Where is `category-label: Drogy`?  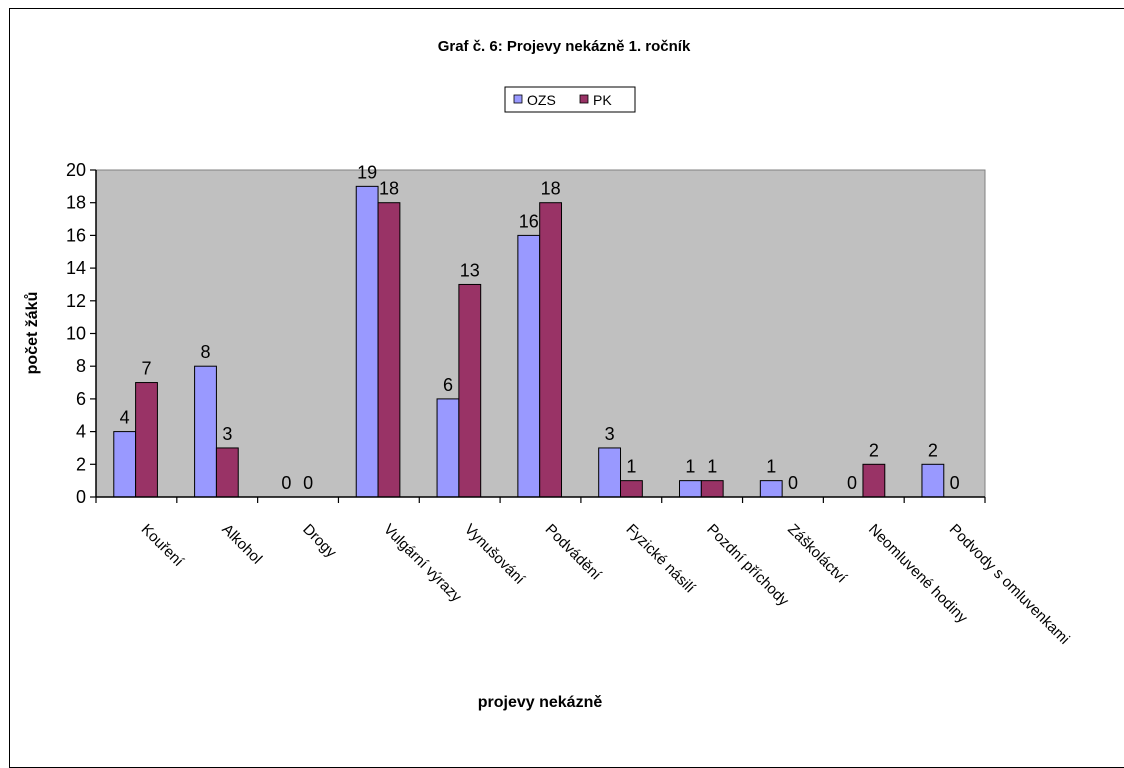
category-label: Drogy is located at coordinates (319, 541).